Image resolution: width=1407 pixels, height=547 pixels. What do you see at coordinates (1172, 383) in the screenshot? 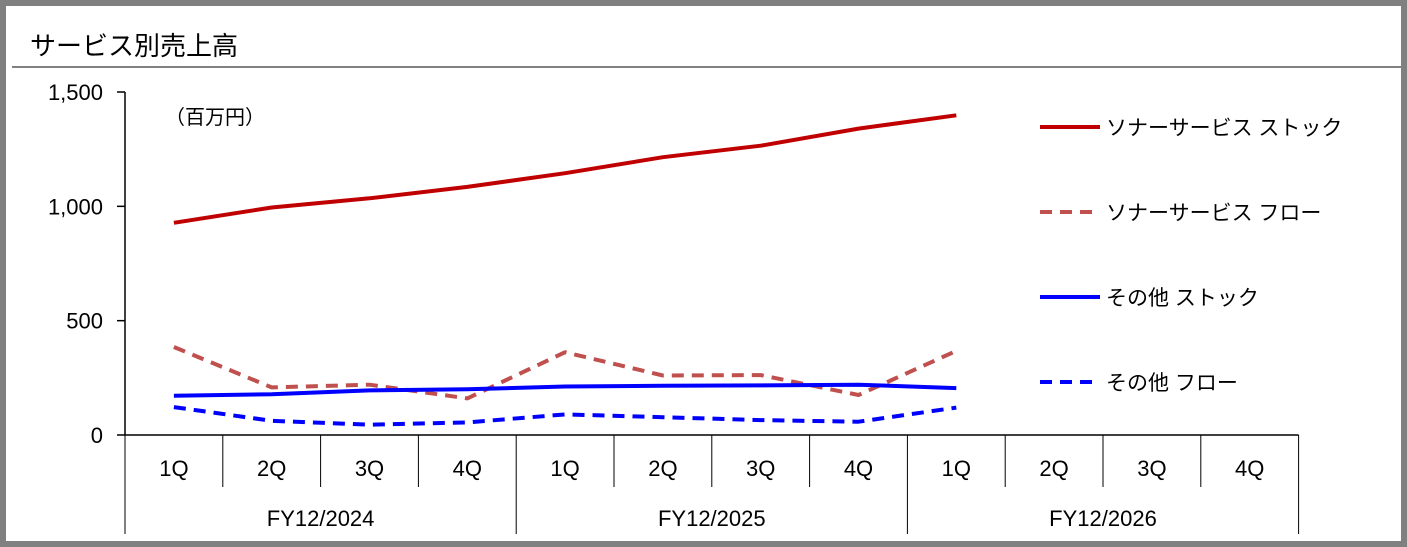
I see `legend-label-4: その他 フロー` at bounding box center [1172, 383].